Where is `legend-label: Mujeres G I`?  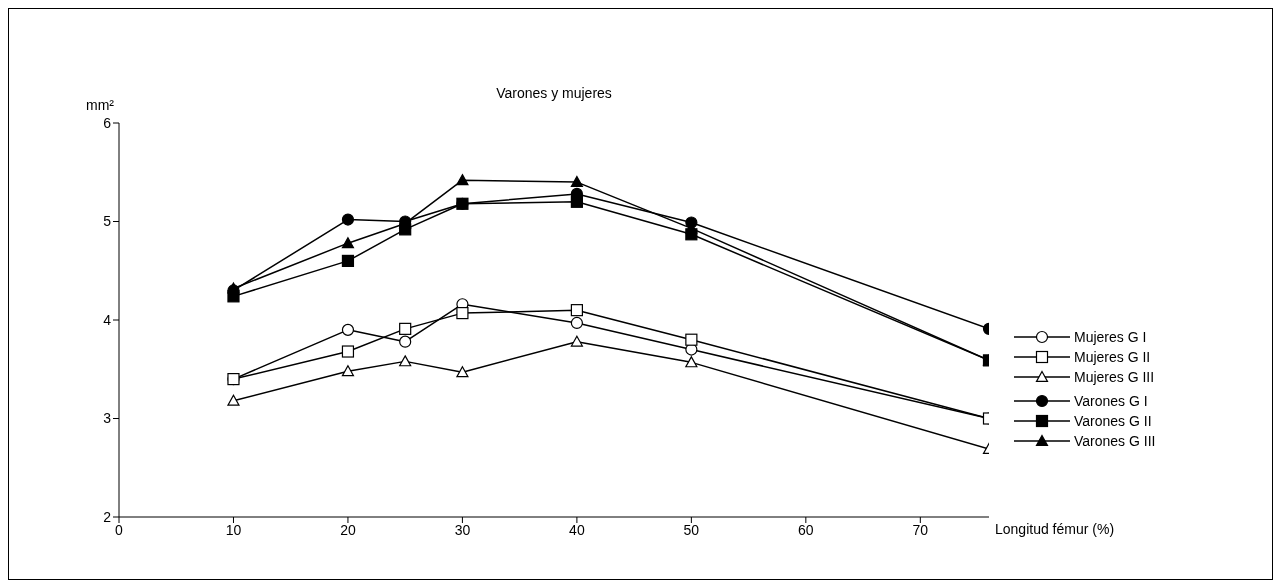
legend-label: Mujeres G I is located at coordinates (1110, 337).